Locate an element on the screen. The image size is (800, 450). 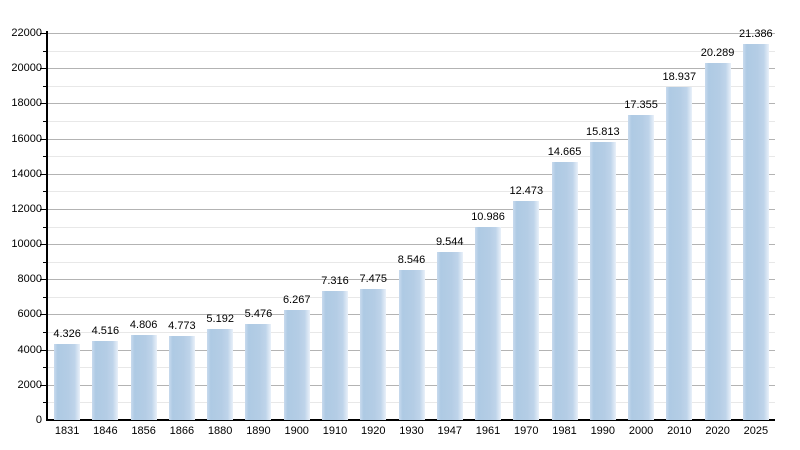
bar-2000 is located at coordinates (641, 267).